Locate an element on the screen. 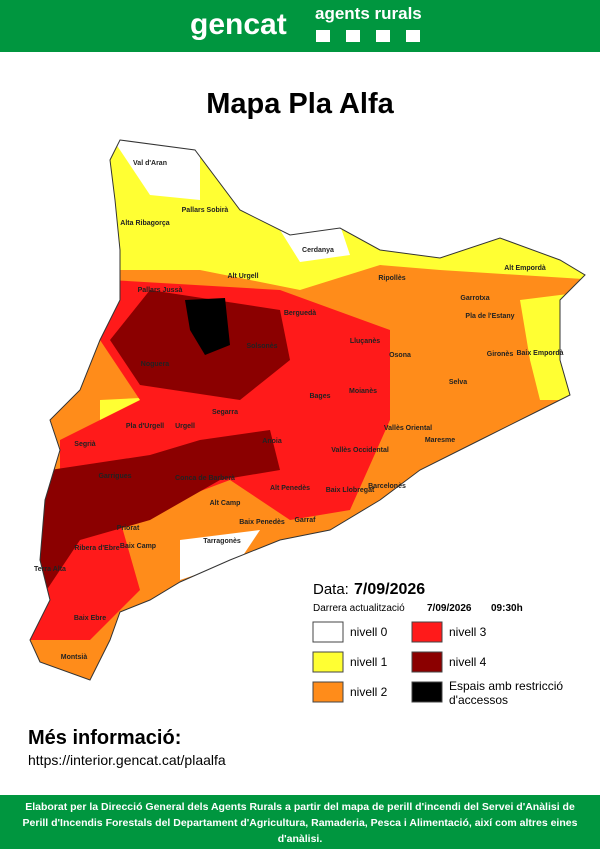 The height and width of the screenshot is (849, 600). region-label: Baix Ebre is located at coordinates (90, 618).